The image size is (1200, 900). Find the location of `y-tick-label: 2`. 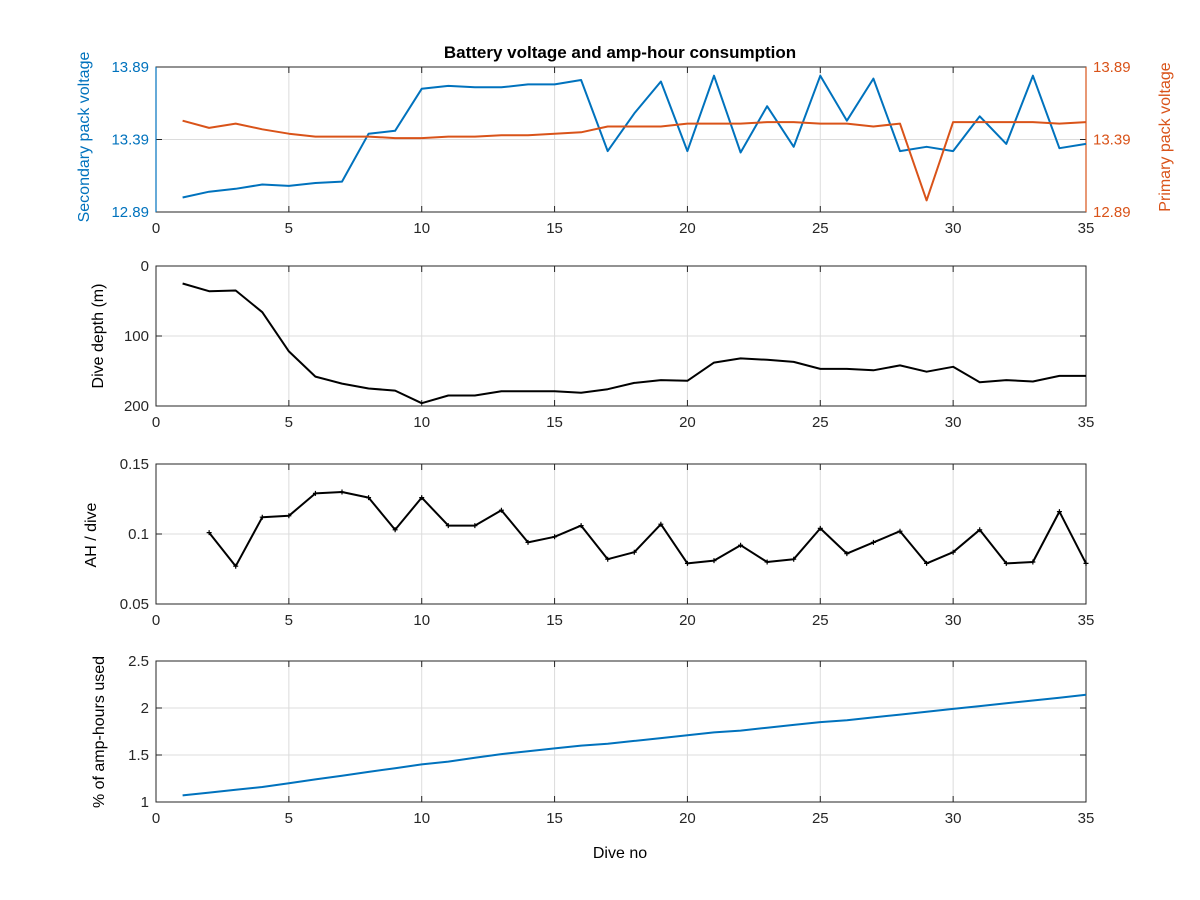

y-tick-label: 2 is located at coordinates (145, 708).